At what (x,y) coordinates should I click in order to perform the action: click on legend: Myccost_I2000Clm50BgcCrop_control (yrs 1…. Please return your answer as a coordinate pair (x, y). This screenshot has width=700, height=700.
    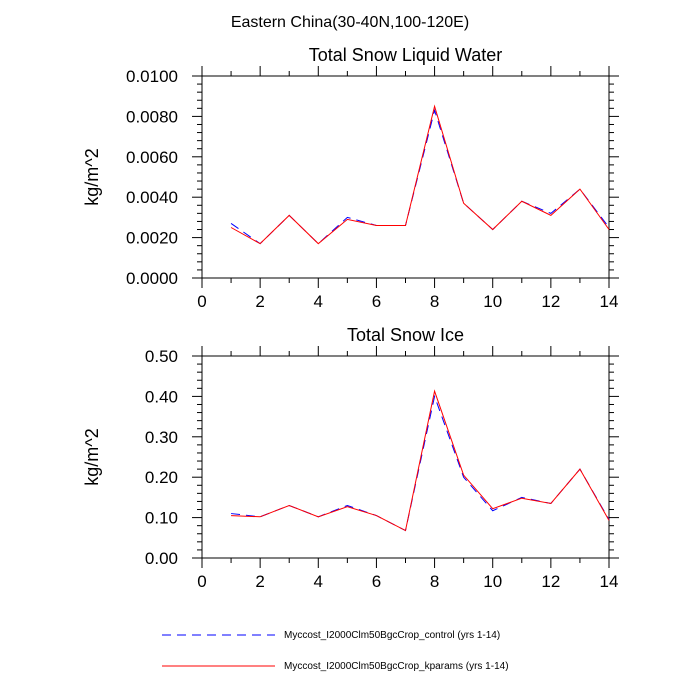
    Looking at the image, I should click on (335, 651).